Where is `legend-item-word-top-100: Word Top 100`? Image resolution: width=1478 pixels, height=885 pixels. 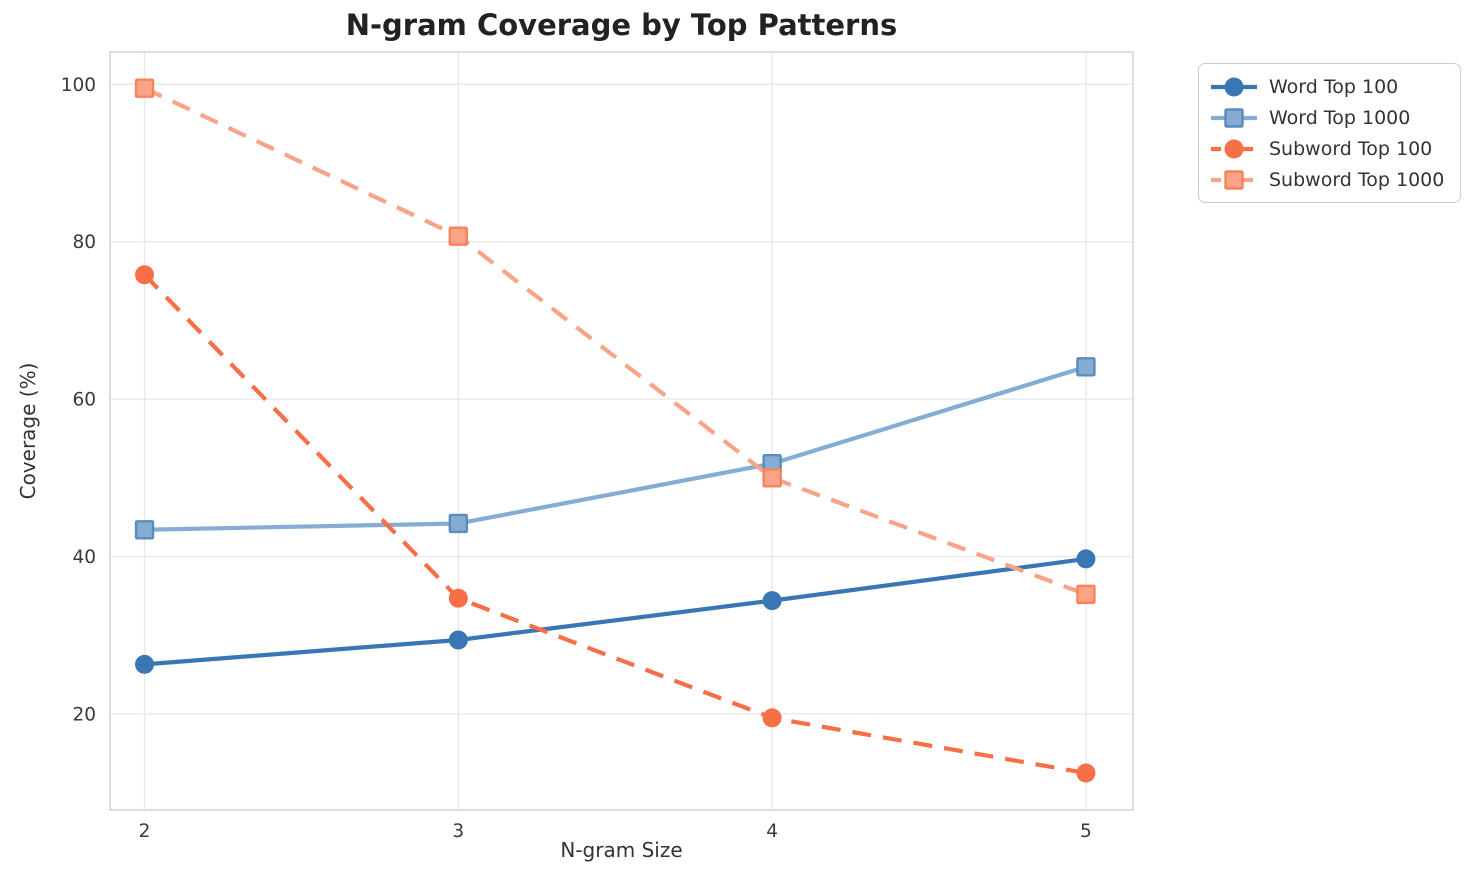
legend-item-word-top-100: Word Top 100 is located at coordinates (1326, 86).